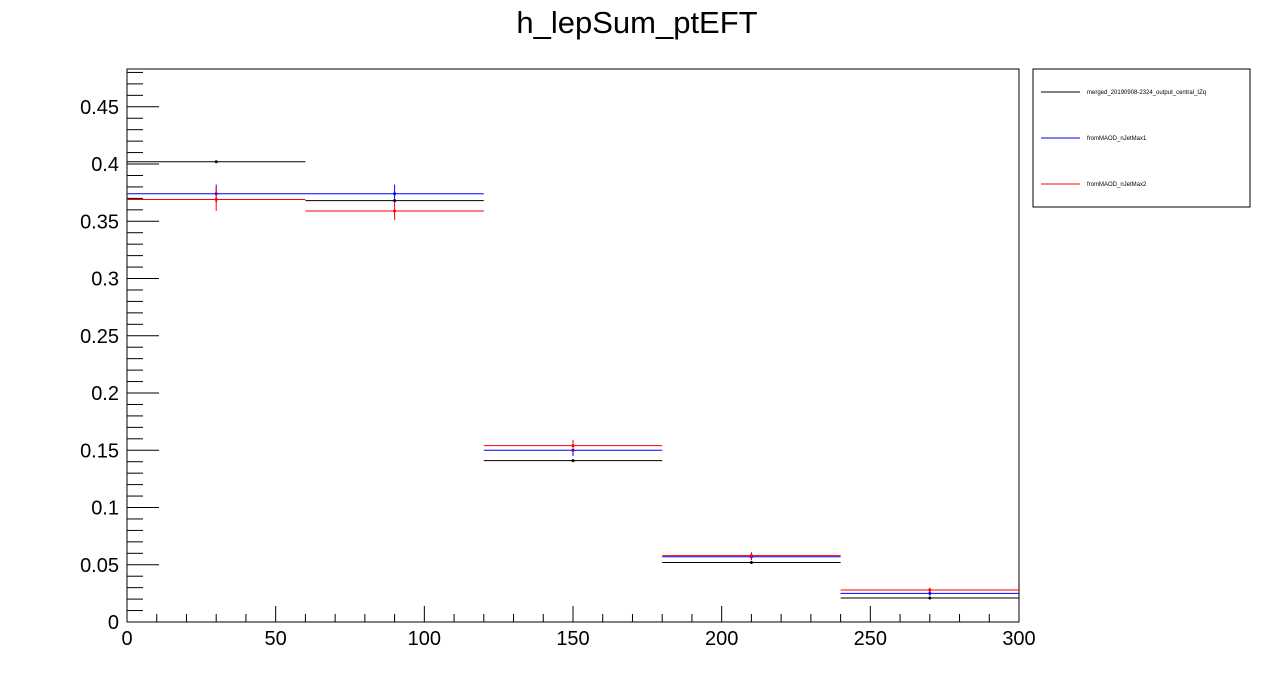 The height and width of the screenshot is (692, 1276). What do you see at coordinates (105, 394) in the screenshot?
I see `y-tick-label: 0.2` at bounding box center [105, 394].